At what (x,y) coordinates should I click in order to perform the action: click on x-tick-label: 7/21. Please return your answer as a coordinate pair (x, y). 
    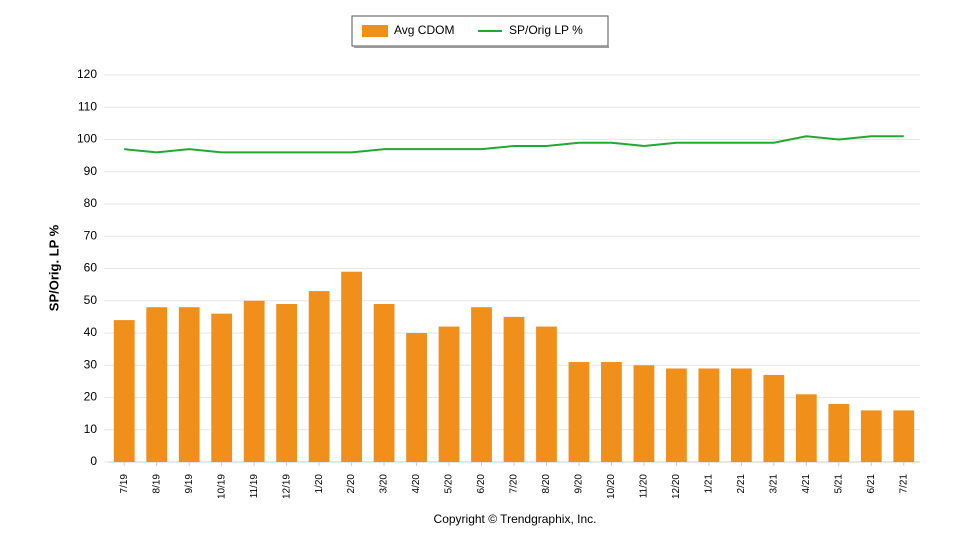
    Looking at the image, I should click on (903, 484).